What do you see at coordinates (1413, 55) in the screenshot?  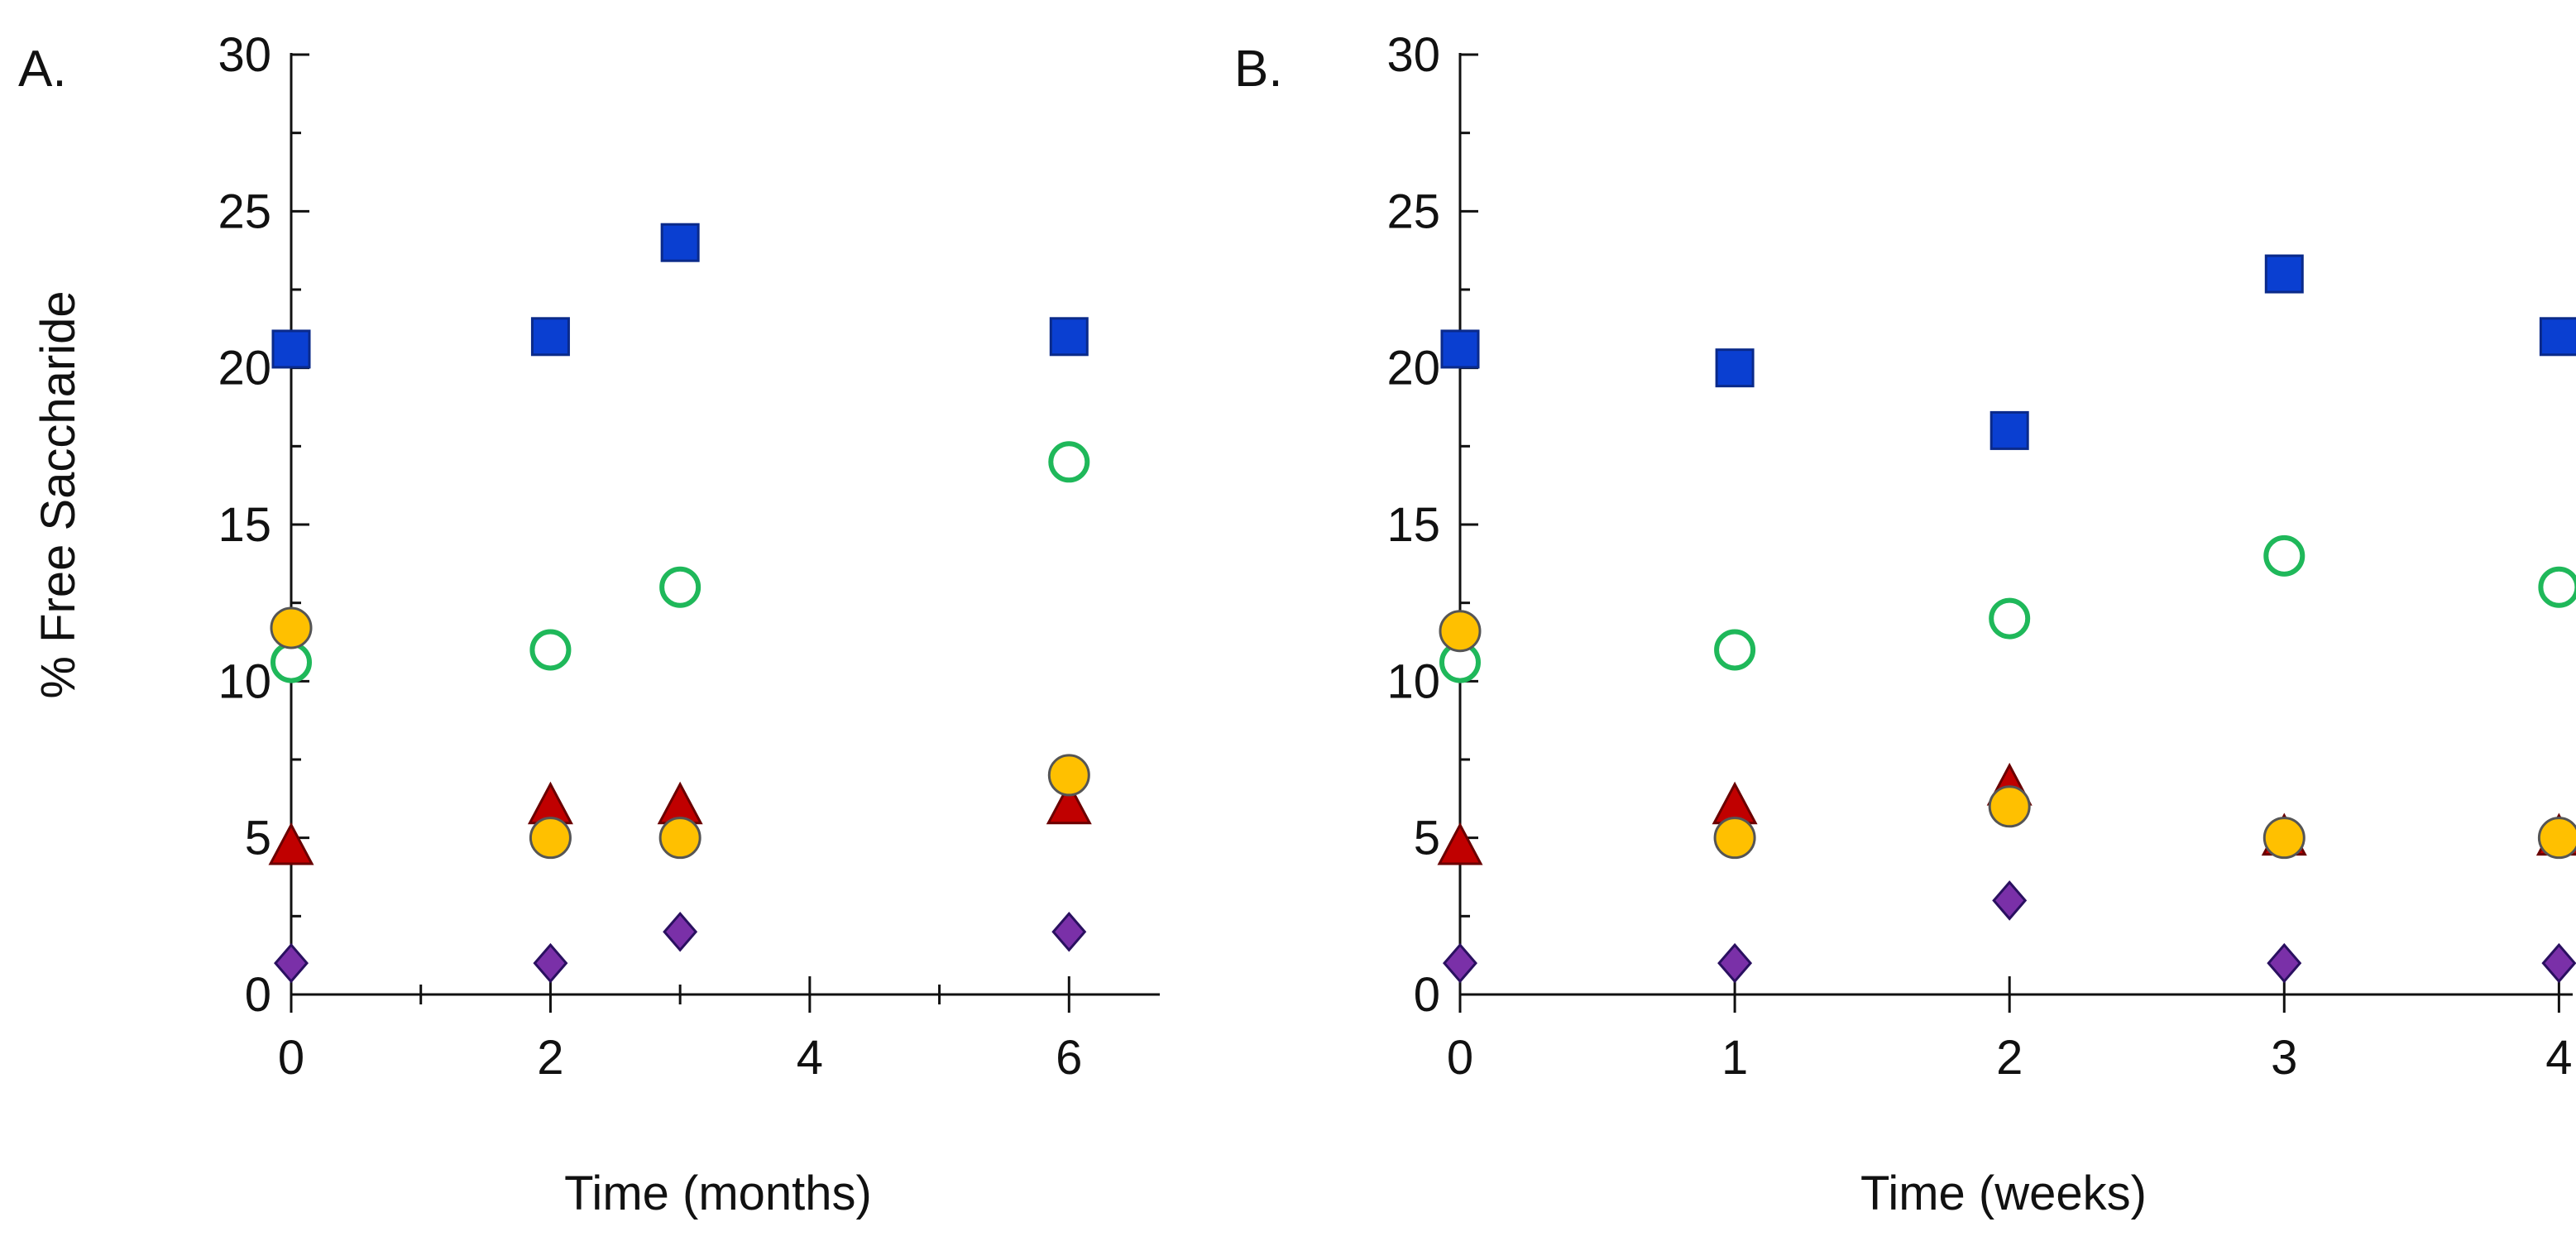 I see `panel-b-y-tick-label: 30` at bounding box center [1413, 55].